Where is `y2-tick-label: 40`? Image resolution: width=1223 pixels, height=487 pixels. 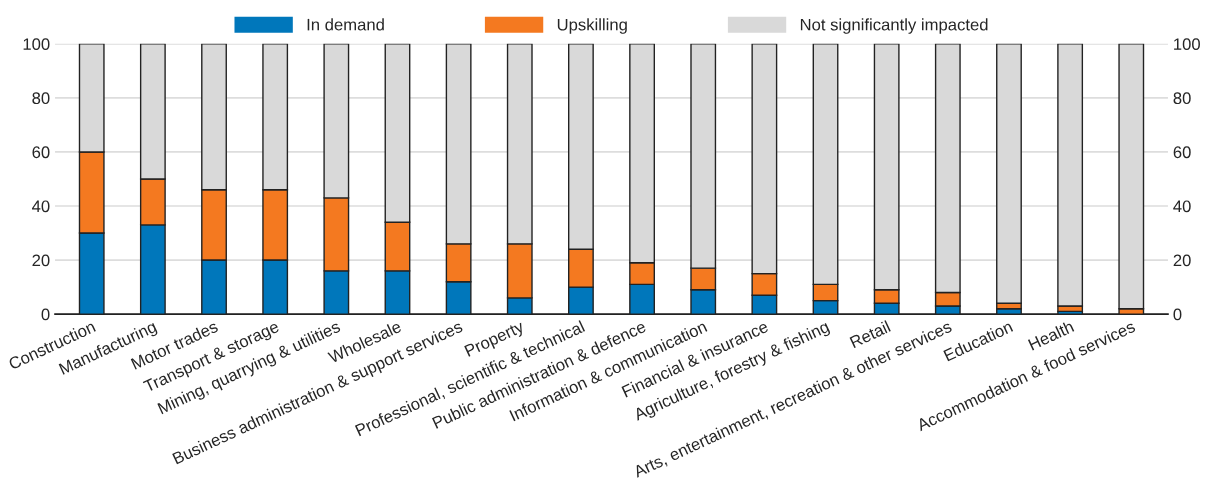
y2-tick-label: 40 is located at coordinates (1182, 206).